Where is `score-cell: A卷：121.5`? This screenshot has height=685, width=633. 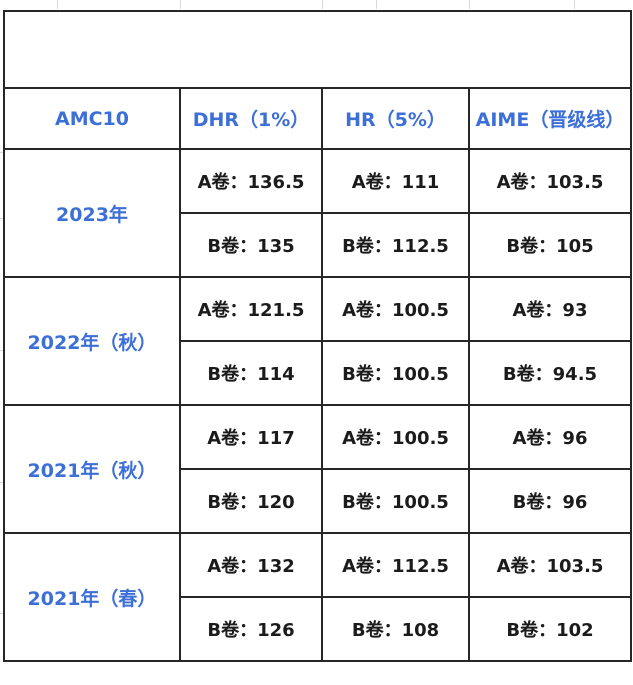 score-cell: A卷：121.5 is located at coordinates (251, 309).